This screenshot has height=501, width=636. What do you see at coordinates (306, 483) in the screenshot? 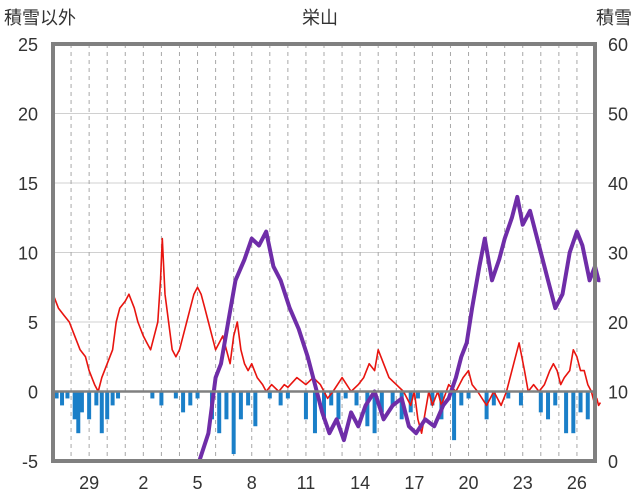
I see `x-tick-label: 11` at bounding box center [306, 483].